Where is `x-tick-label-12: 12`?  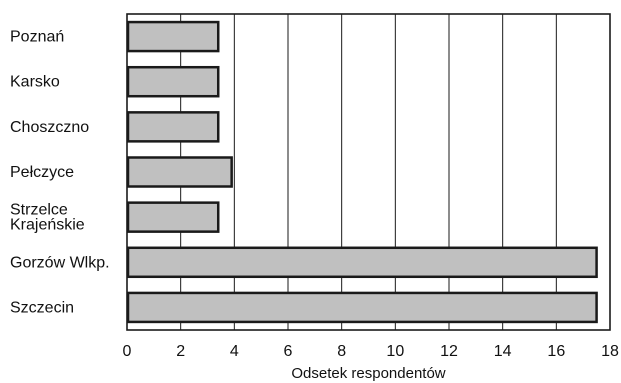 x-tick-label-12: 12 is located at coordinates (449, 351).